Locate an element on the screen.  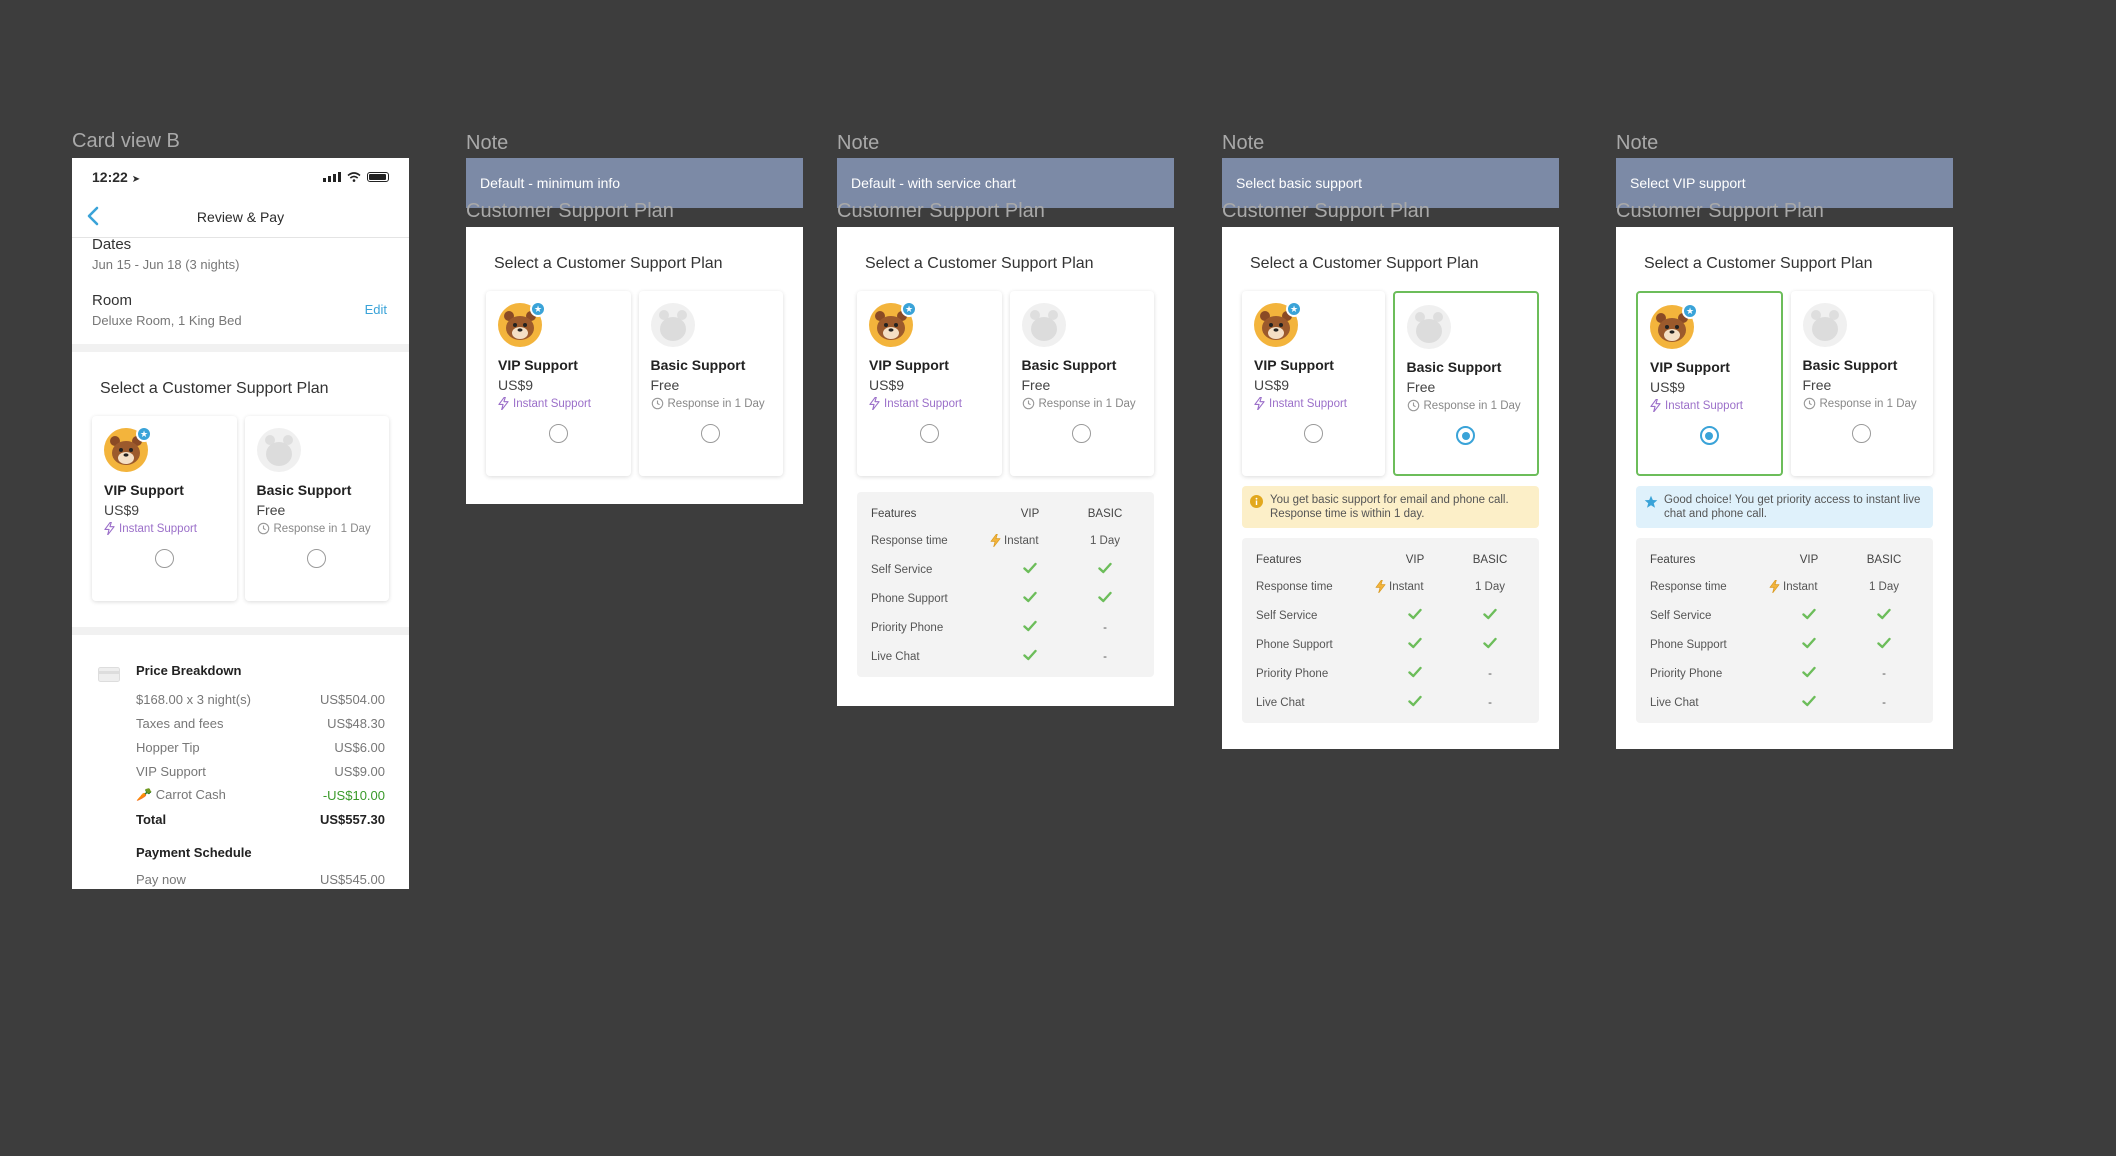
features-table-header: Features VIP BASIC is located at coordinates (997, 514).